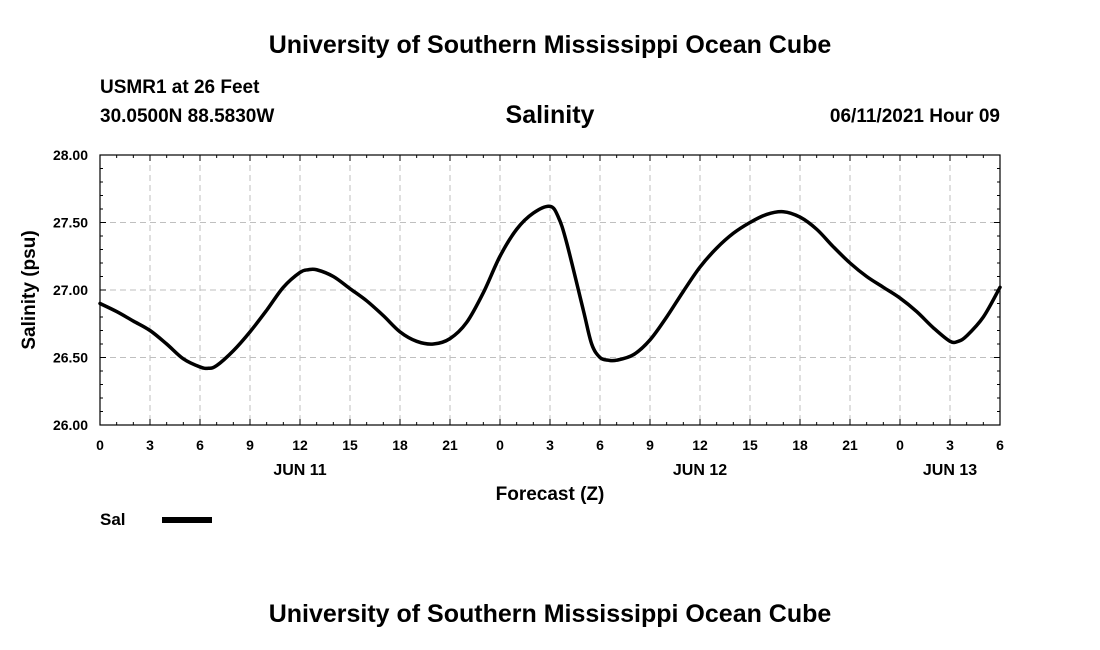 This screenshot has width=1100, height=650. What do you see at coordinates (180, 87) in the screenshot?
I see `station-label: USMR1 at 26 Feet` at bounding box center [180, 87].